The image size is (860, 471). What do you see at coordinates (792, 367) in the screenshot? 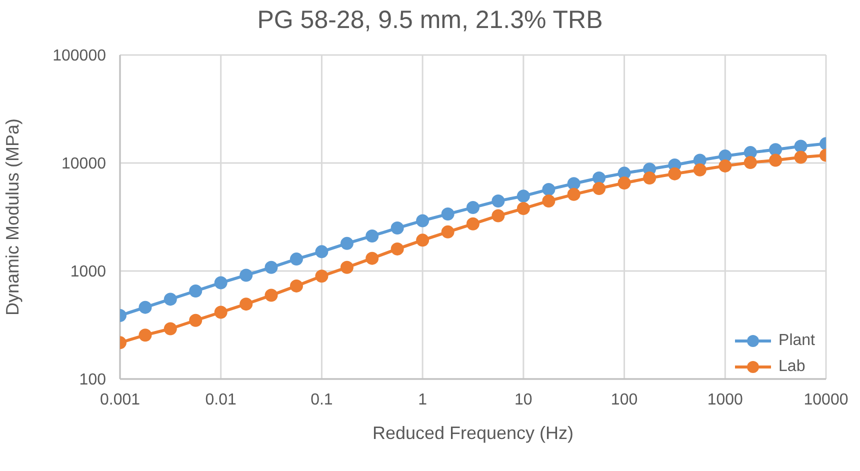
I see `legend-label: Lab` at bounding box center [792, 367].